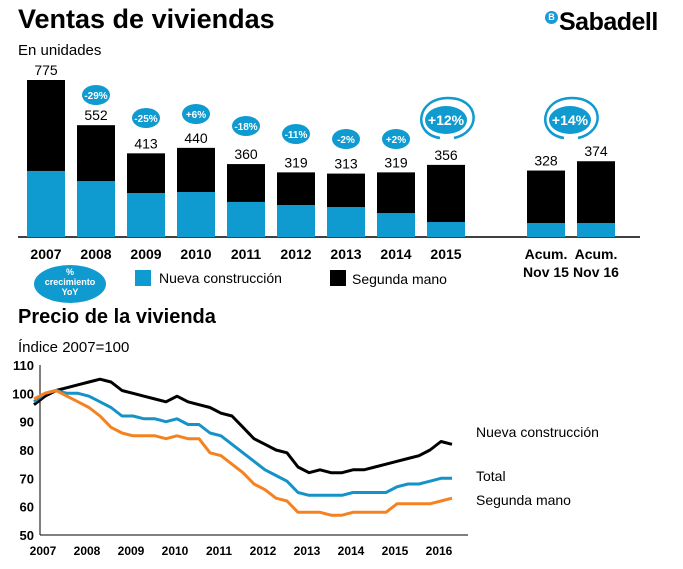 This screenshot has height=569, width=683. What do you see at coordinates (596, 151) in the screenshot?
I see `bar-total-label: 374` at bounding box center [596, 151].